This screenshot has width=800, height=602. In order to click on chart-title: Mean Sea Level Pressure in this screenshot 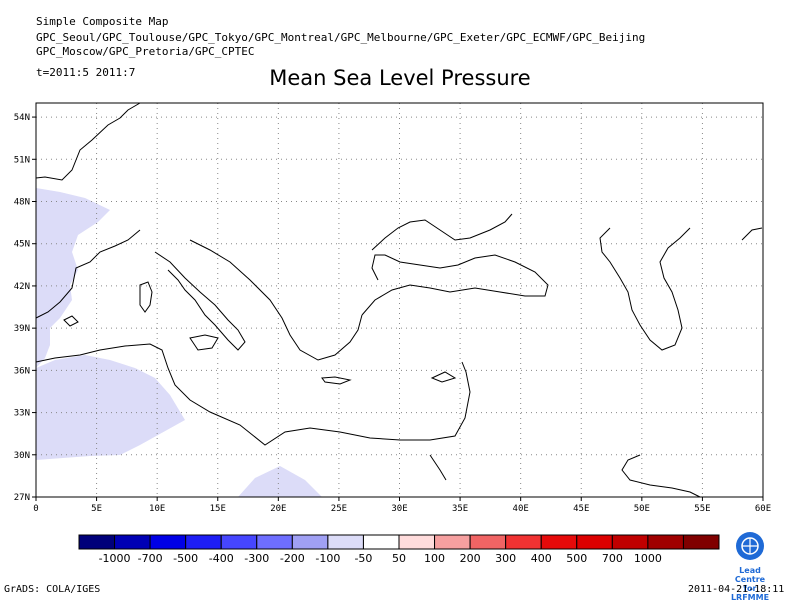, I will do `click(400, 78)`.